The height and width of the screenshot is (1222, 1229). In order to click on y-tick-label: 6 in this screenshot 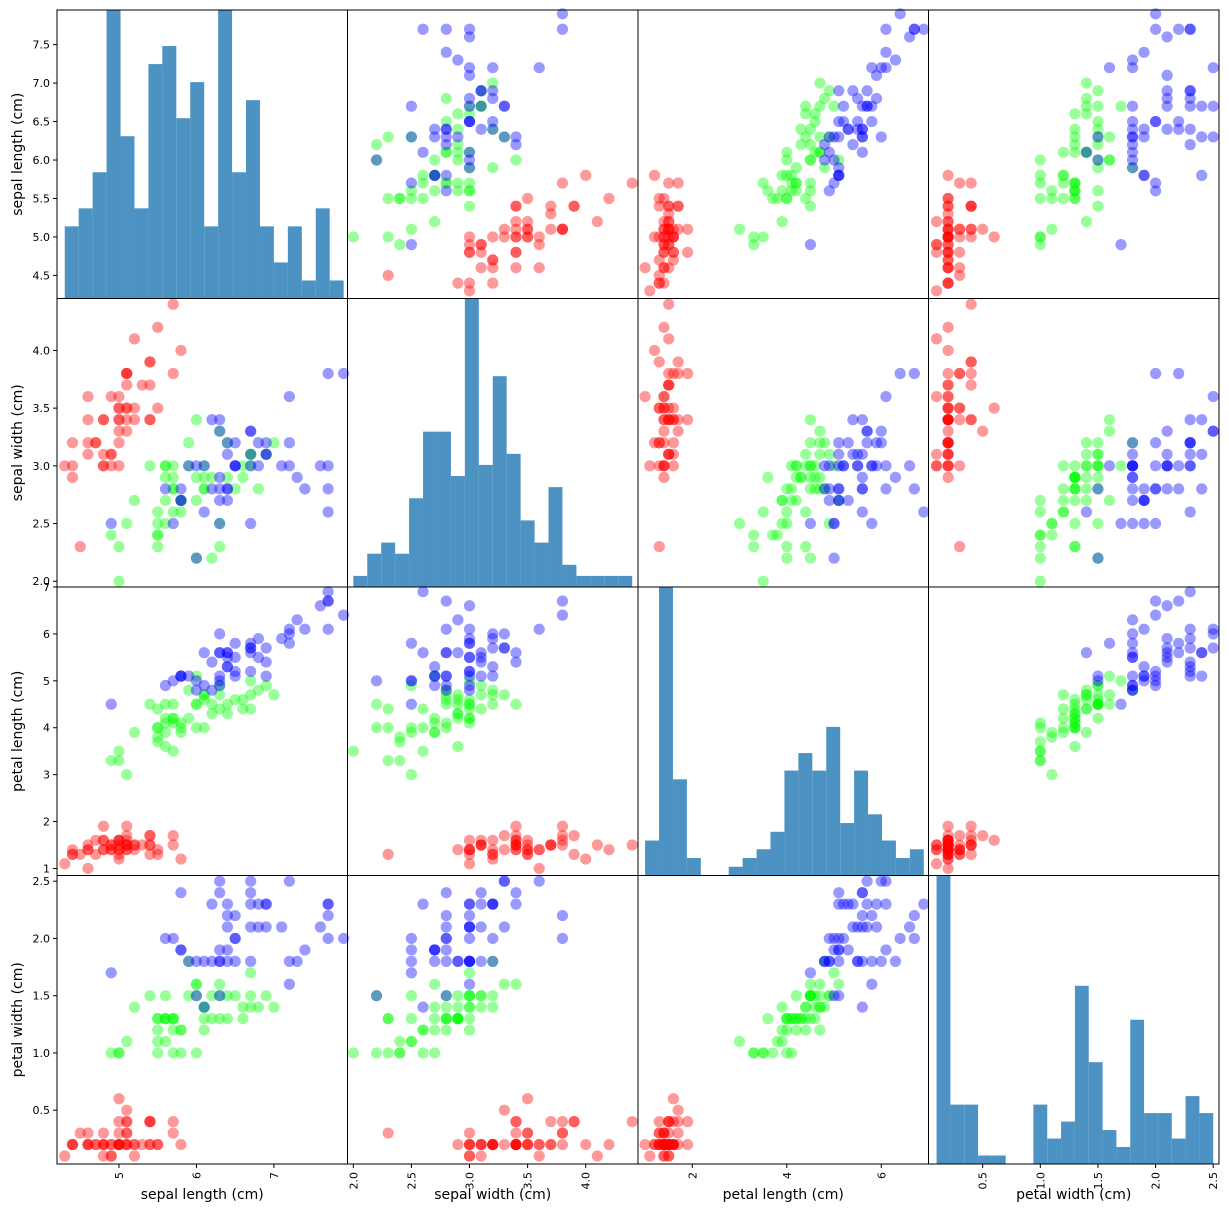, I will do `click(46, 634)`.